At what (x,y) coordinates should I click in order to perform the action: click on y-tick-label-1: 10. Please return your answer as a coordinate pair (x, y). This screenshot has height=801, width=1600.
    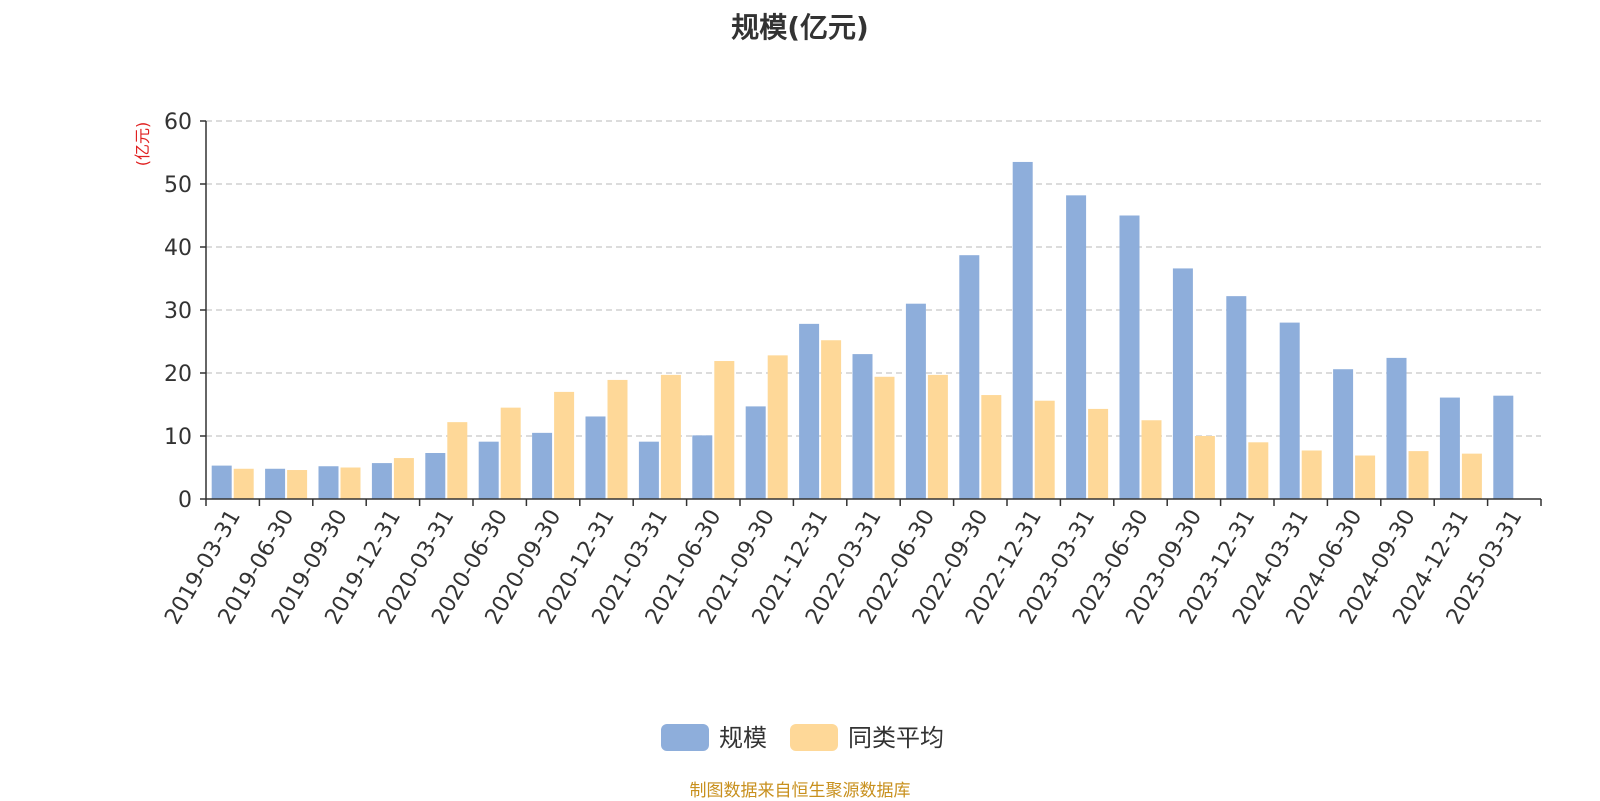
    Looking at the image, I should click on (178, 437).